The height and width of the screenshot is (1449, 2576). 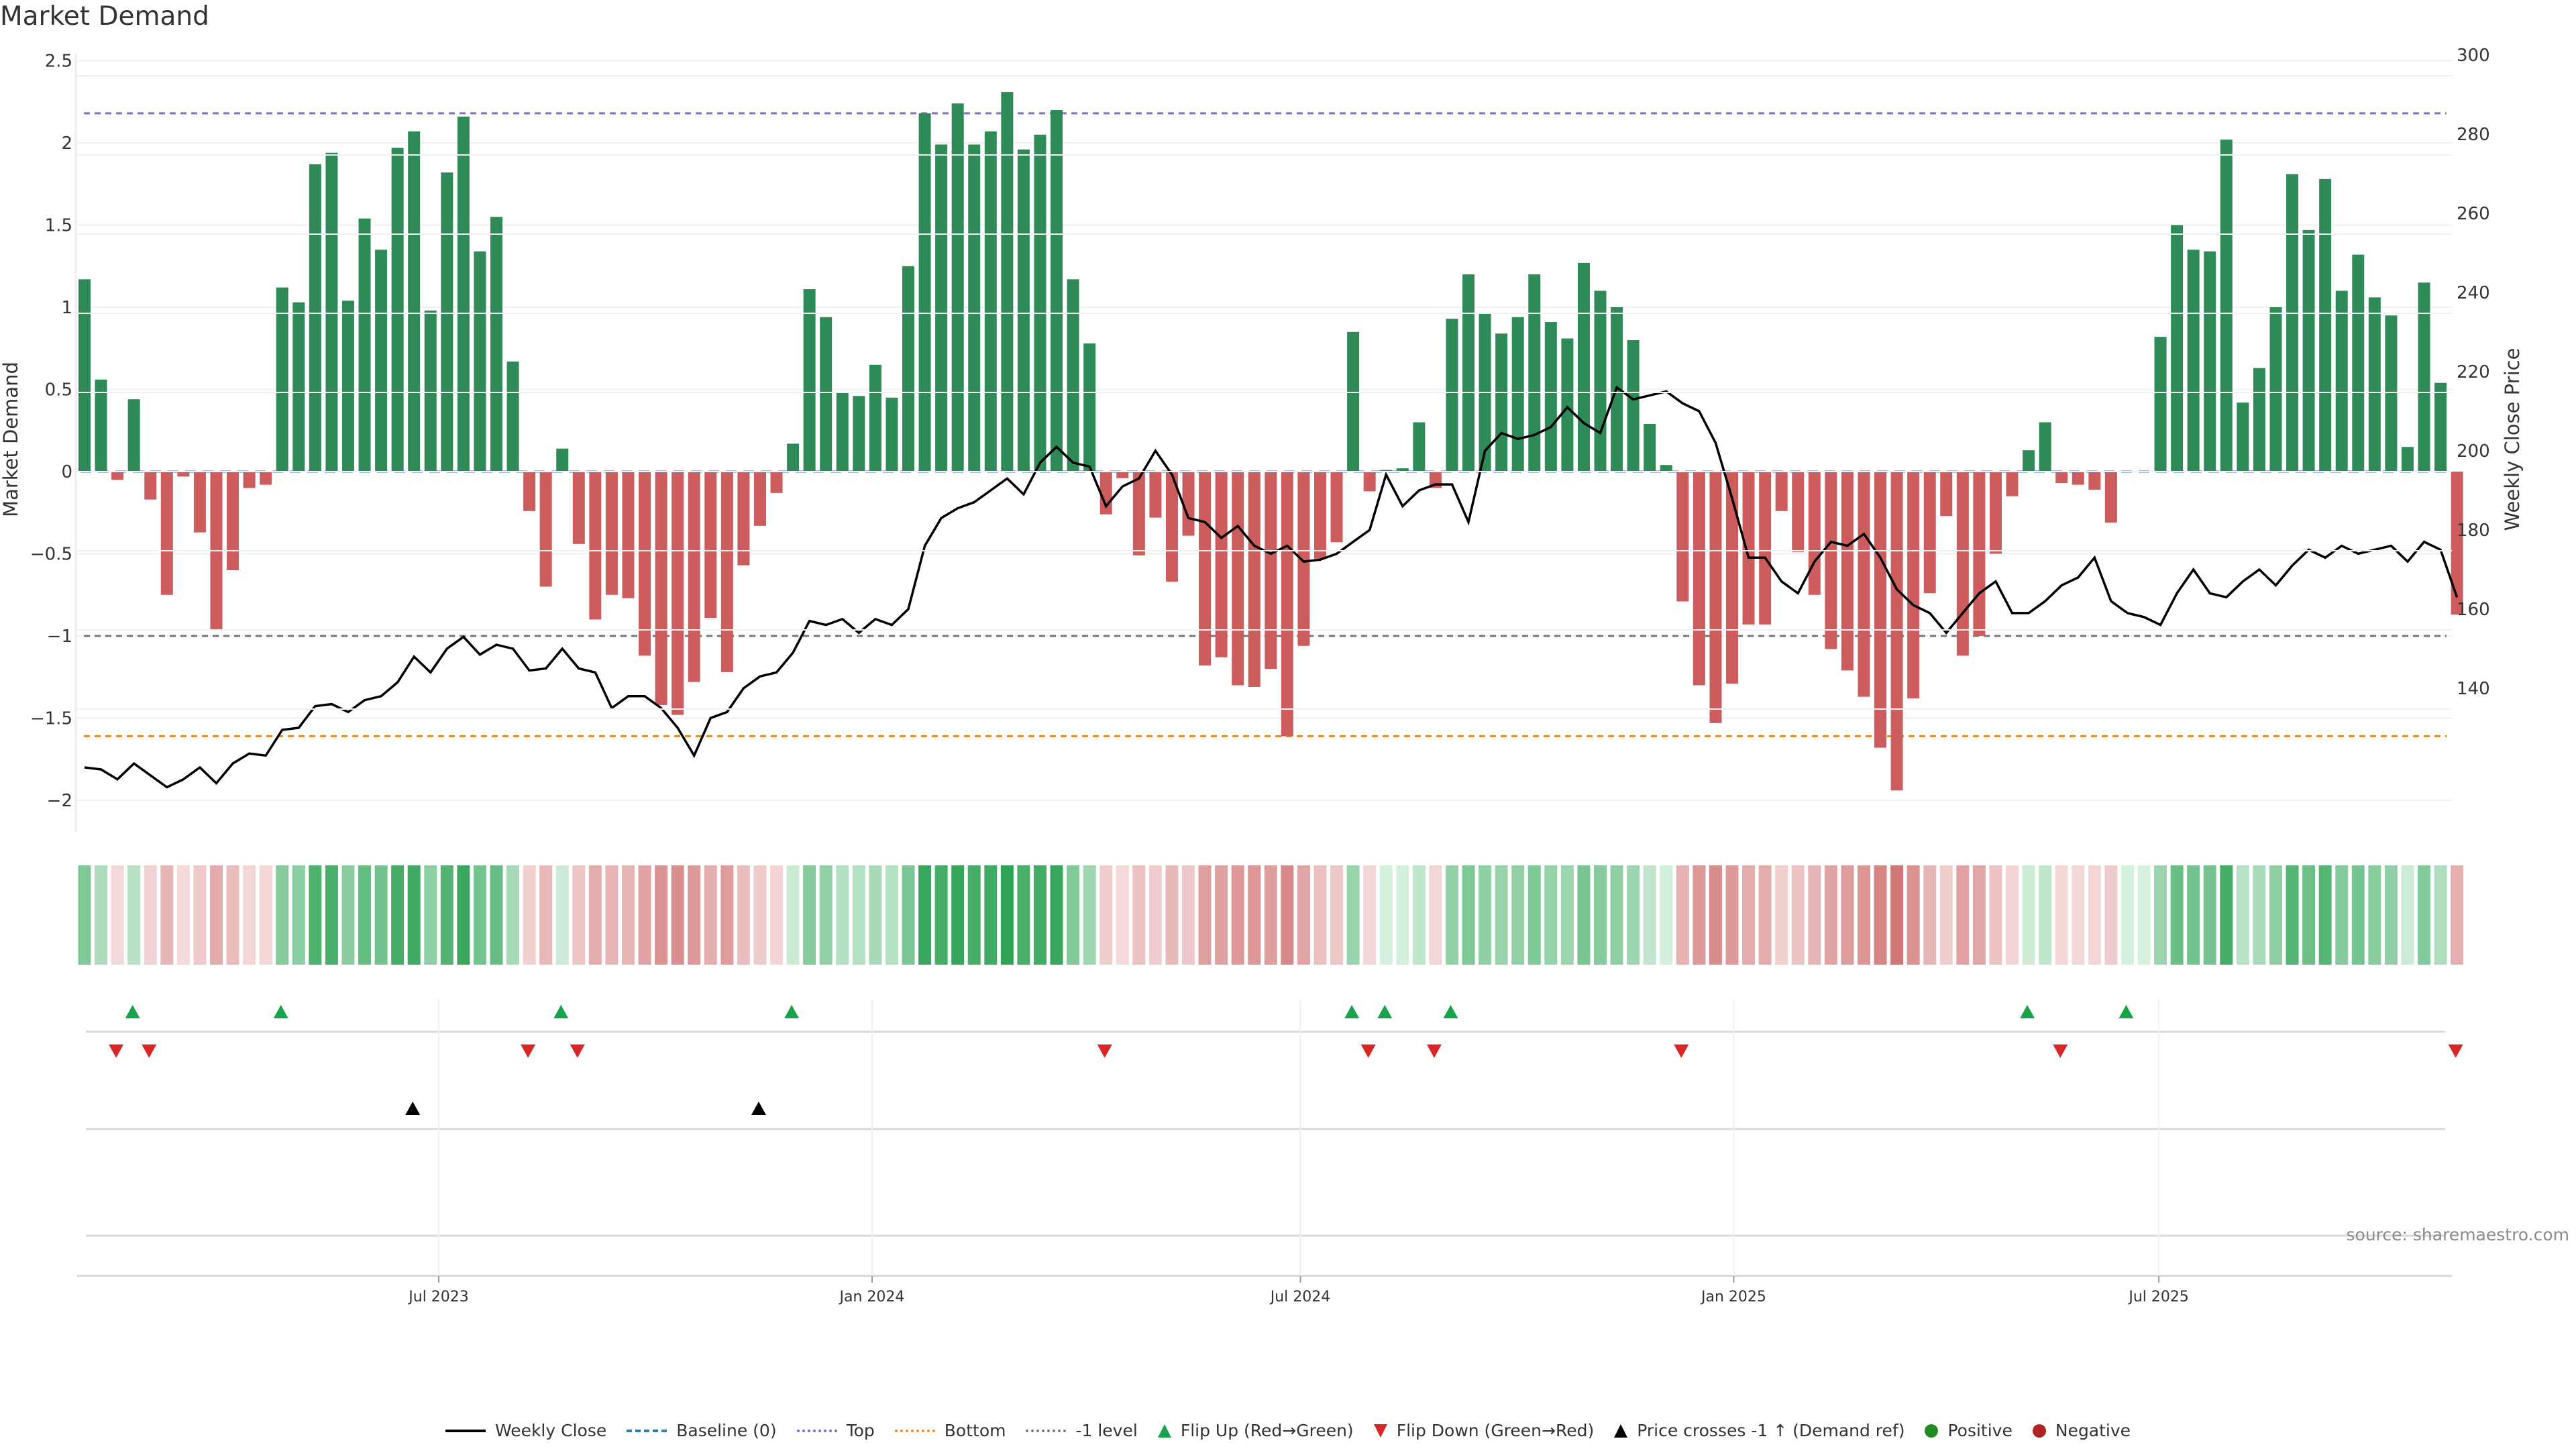 I want to click on triangle-up-icon, so click(x=1164, y=1431).